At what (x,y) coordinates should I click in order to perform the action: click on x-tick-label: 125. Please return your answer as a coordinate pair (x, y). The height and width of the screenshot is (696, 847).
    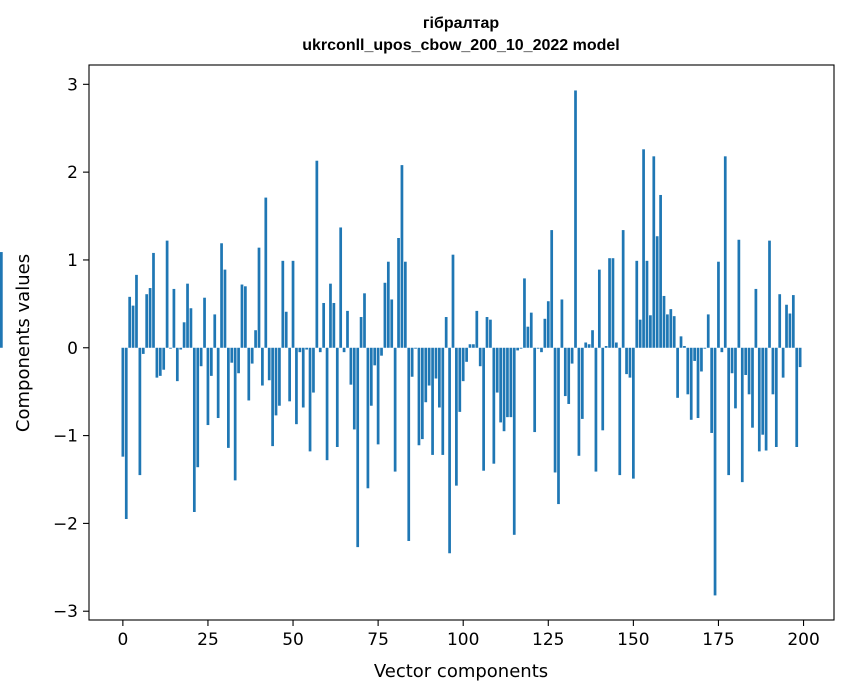
    Looking at the image, I should click on (548, 640).